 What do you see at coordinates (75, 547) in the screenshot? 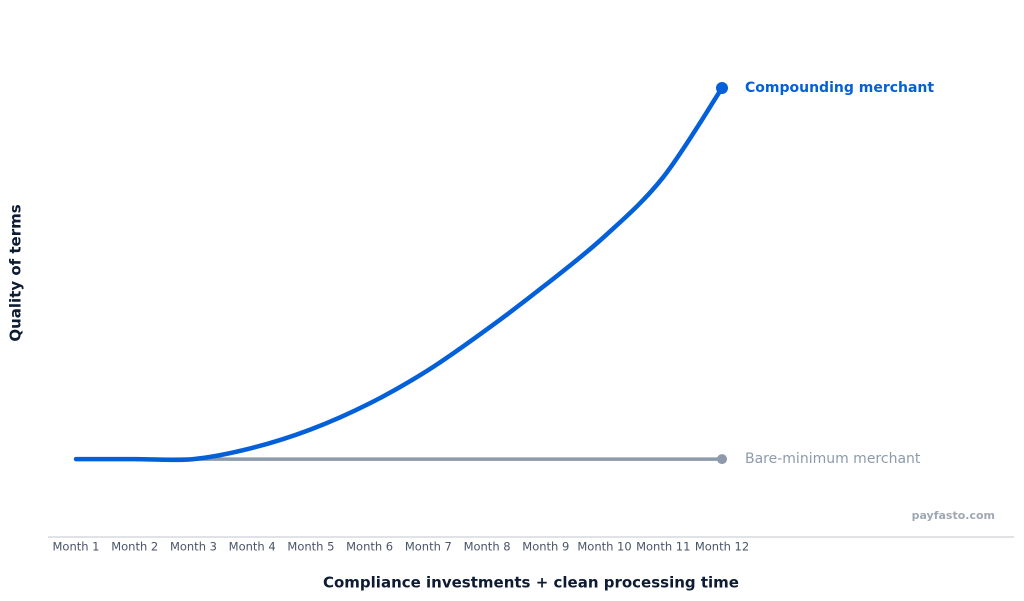
I see `x-tick-label: Month 1` at bounding box center [75, 547].